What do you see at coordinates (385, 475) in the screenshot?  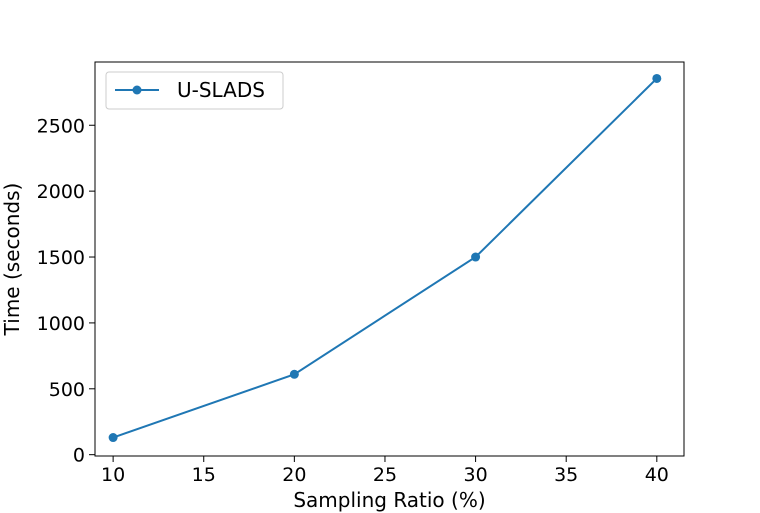 I see `x-tick-label: 25` at bounding box center [385, 475].